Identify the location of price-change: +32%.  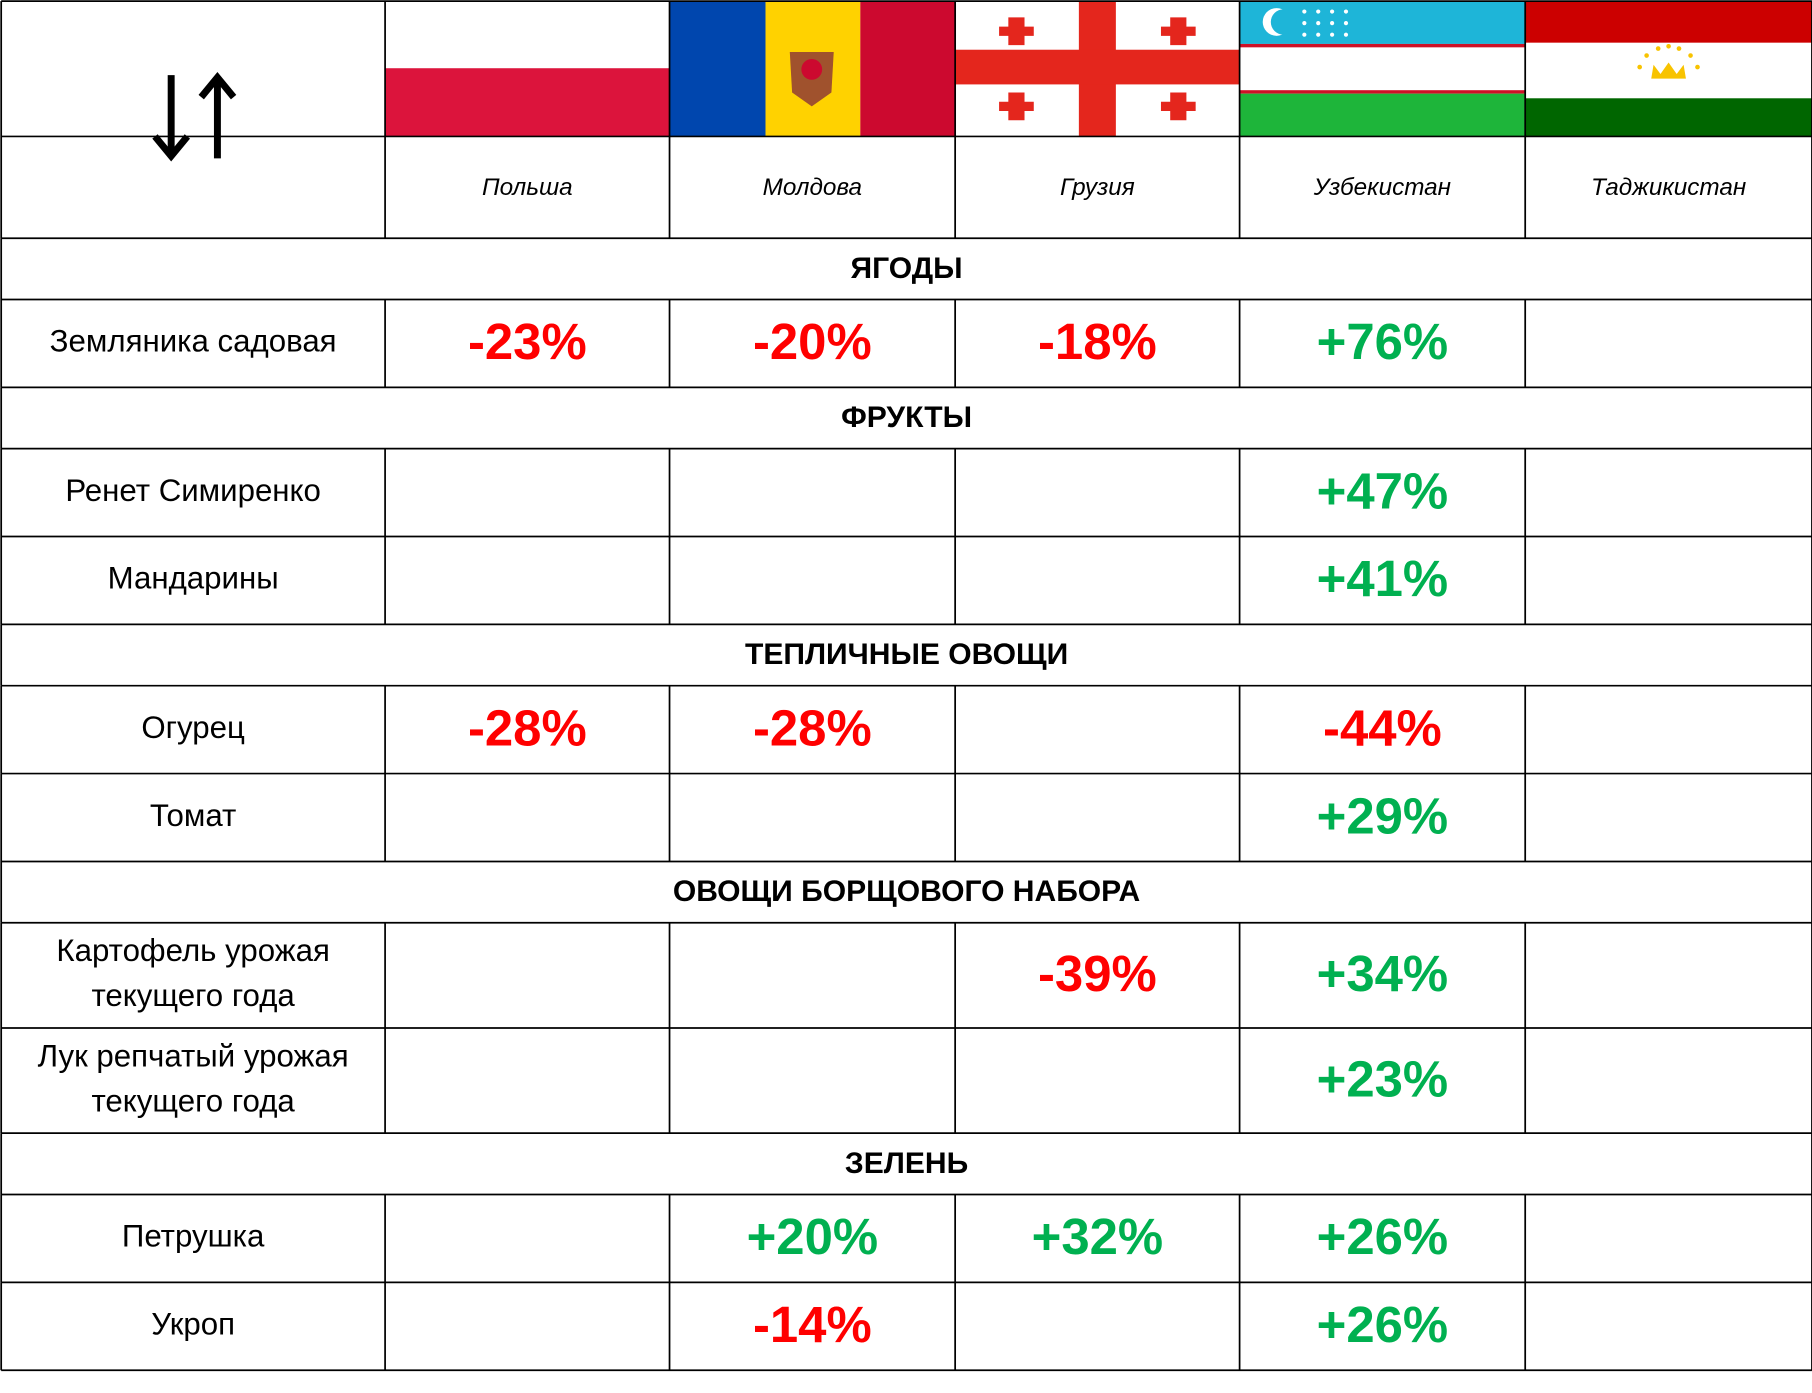
(1097, 1236).